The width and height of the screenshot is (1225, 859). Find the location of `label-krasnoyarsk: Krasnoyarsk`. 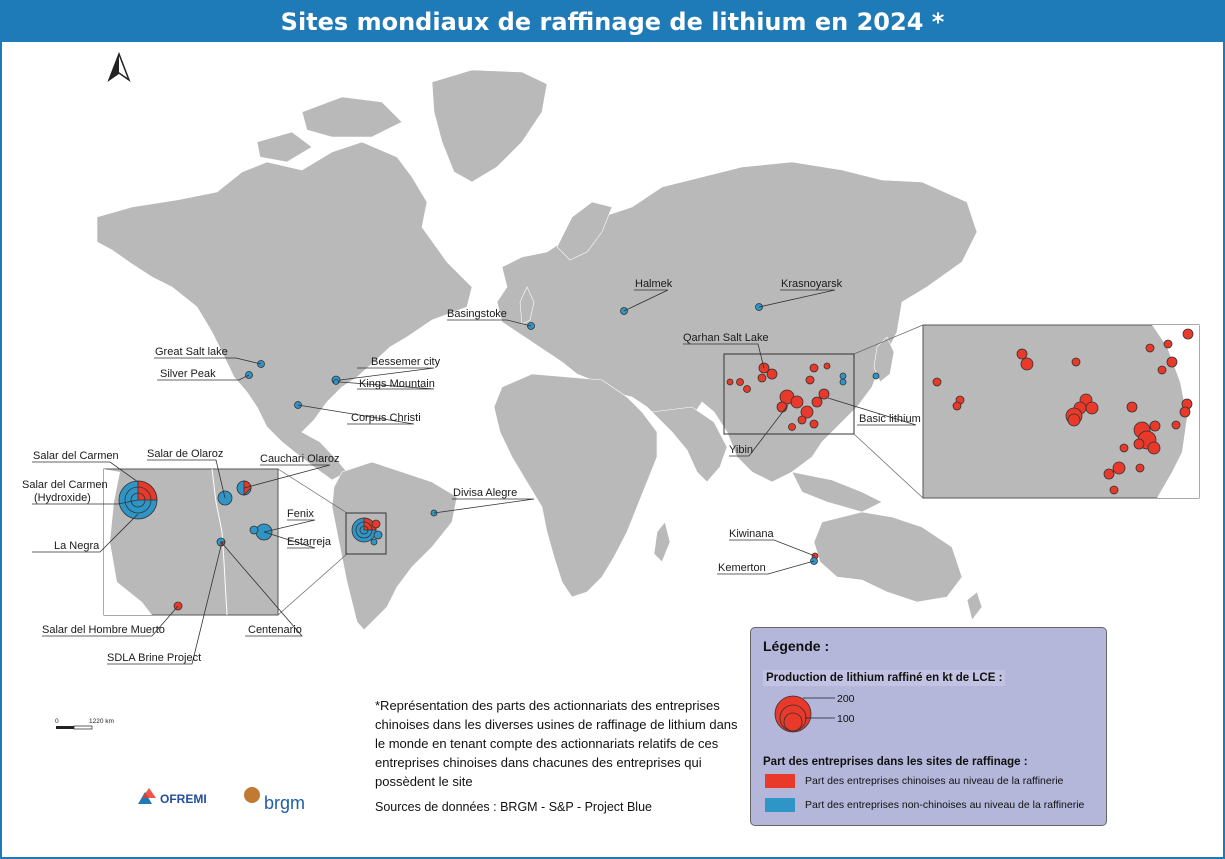

label-krasnoyarsk: Krasnoyarsk is located at coordinates (812, 284).